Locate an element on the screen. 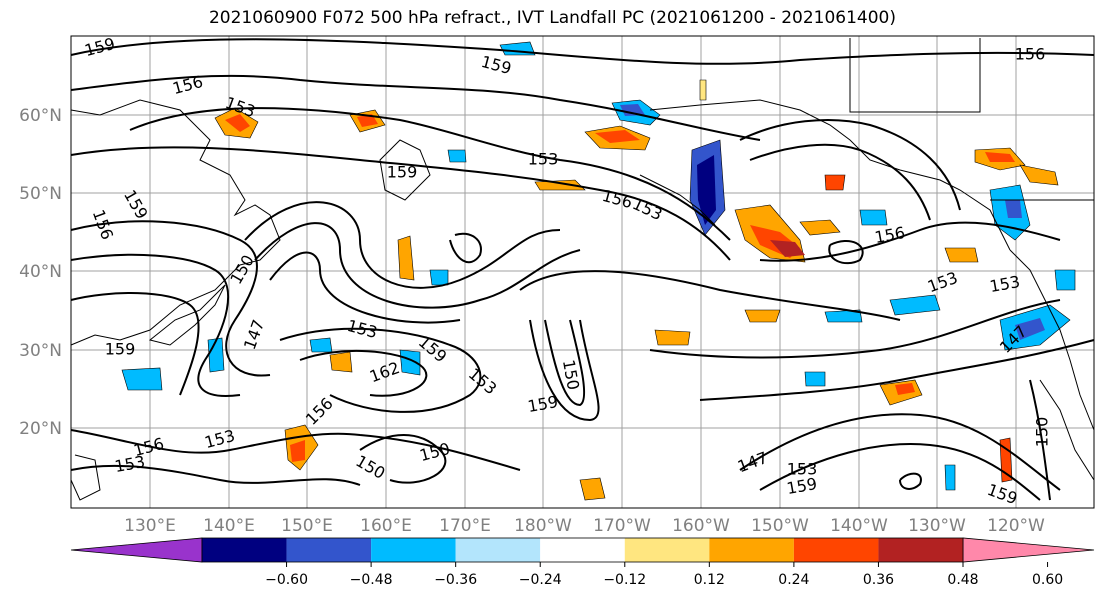 This screenshot has height=601, width=1105. colorbar-extend-low is located at coordinates (136, 550).